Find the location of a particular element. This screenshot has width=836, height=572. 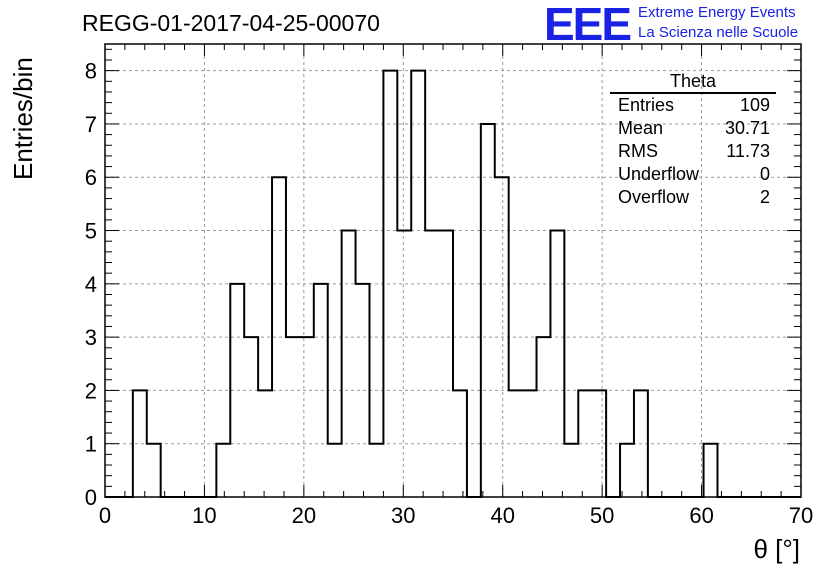

stats-value: 30.71 is located at coordinates (747, 128).